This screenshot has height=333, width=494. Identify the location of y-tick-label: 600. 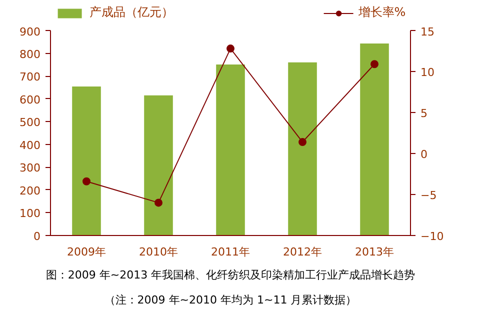
(30, 99).